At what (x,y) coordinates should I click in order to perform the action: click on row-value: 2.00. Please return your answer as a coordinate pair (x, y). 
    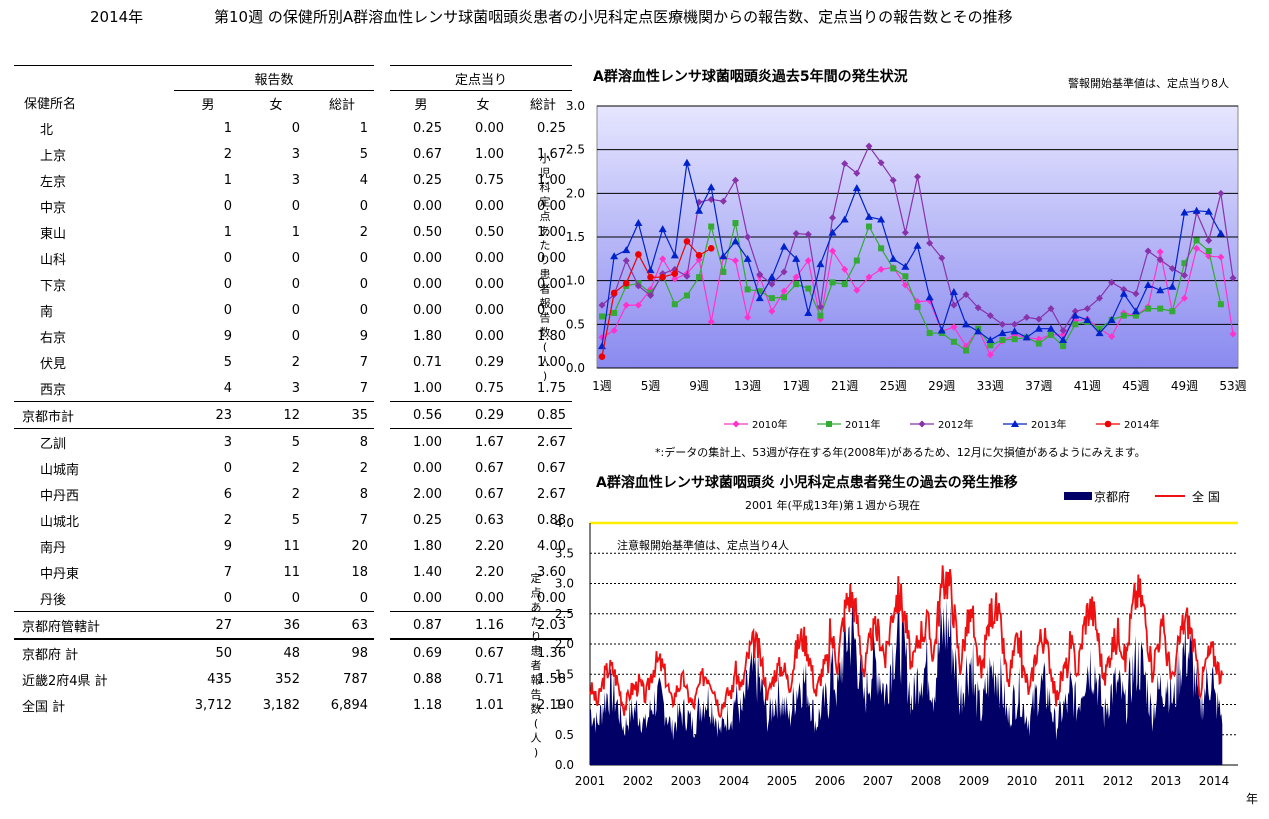
    Looking at the image, I should click on (427, 494).